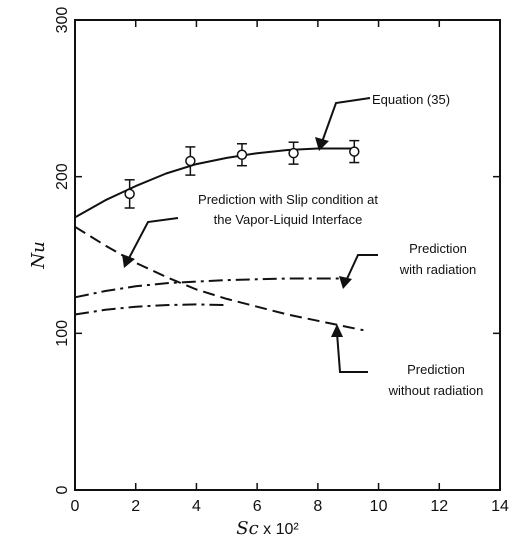 The width and height of the screenshot is (525, 550). I want to click on x-tick-label-6: 6, so click(257, 506).